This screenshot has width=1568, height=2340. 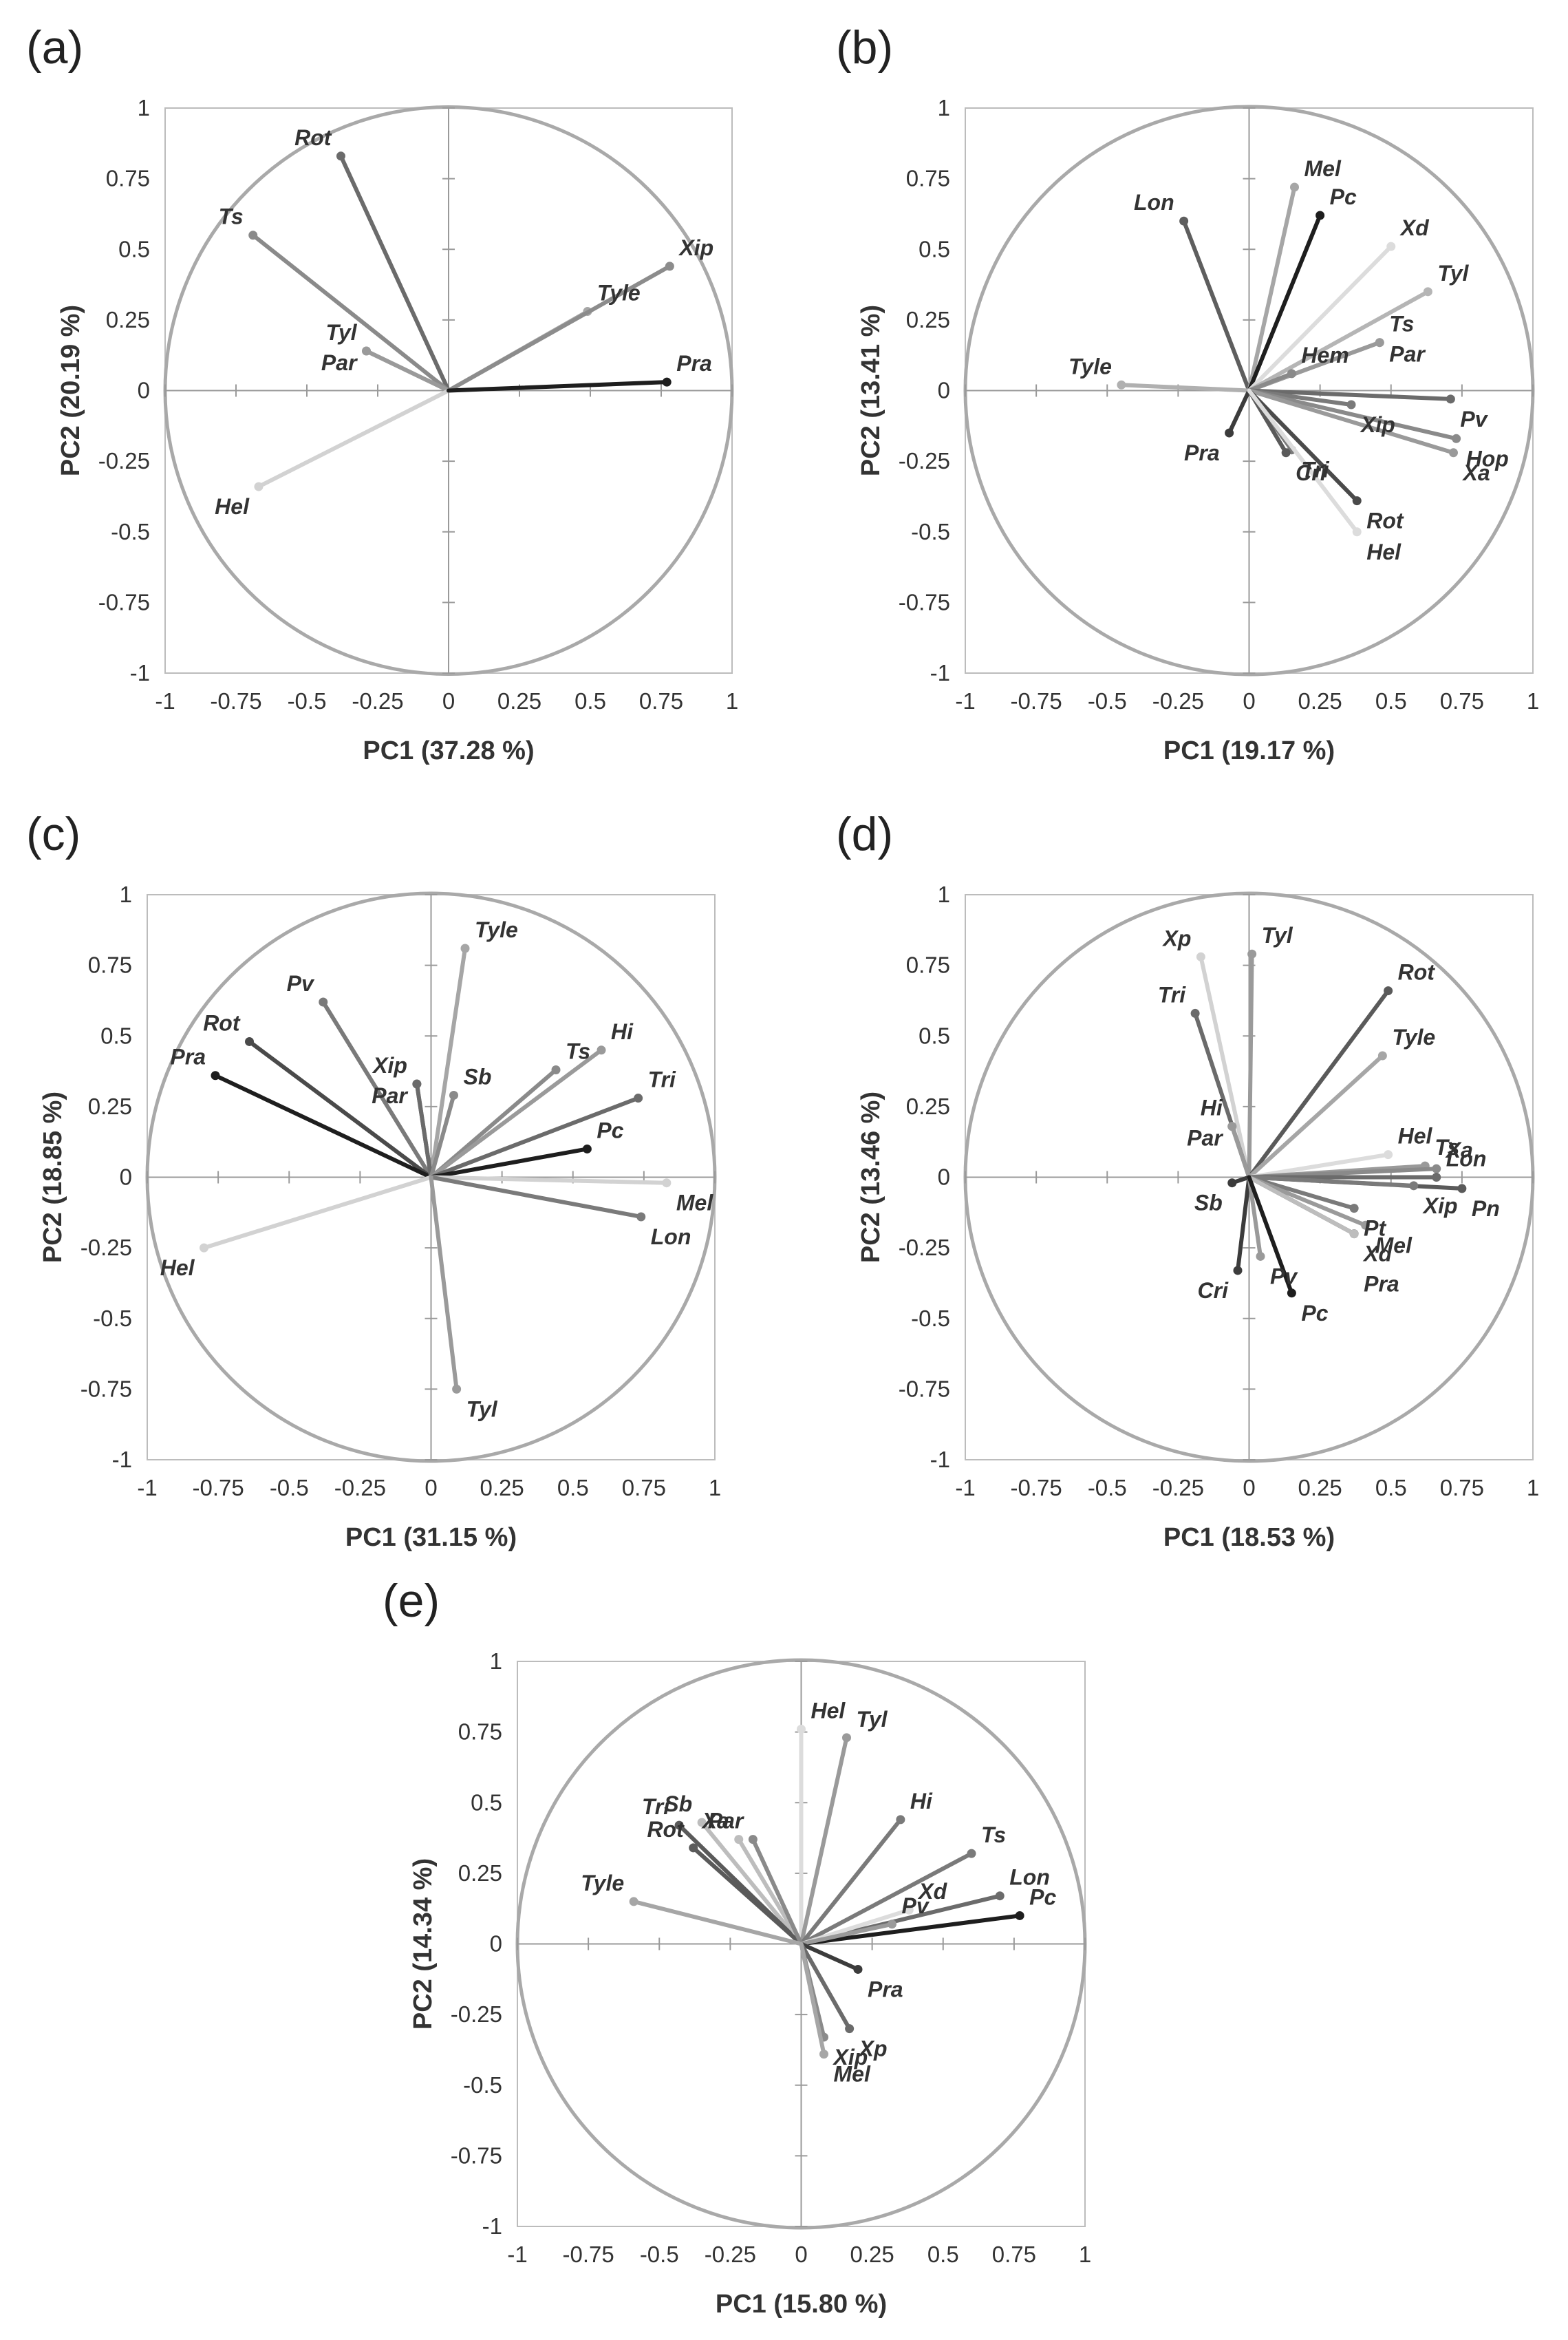 I want to click on loading-point-xd, so click(x=1391, y=246).